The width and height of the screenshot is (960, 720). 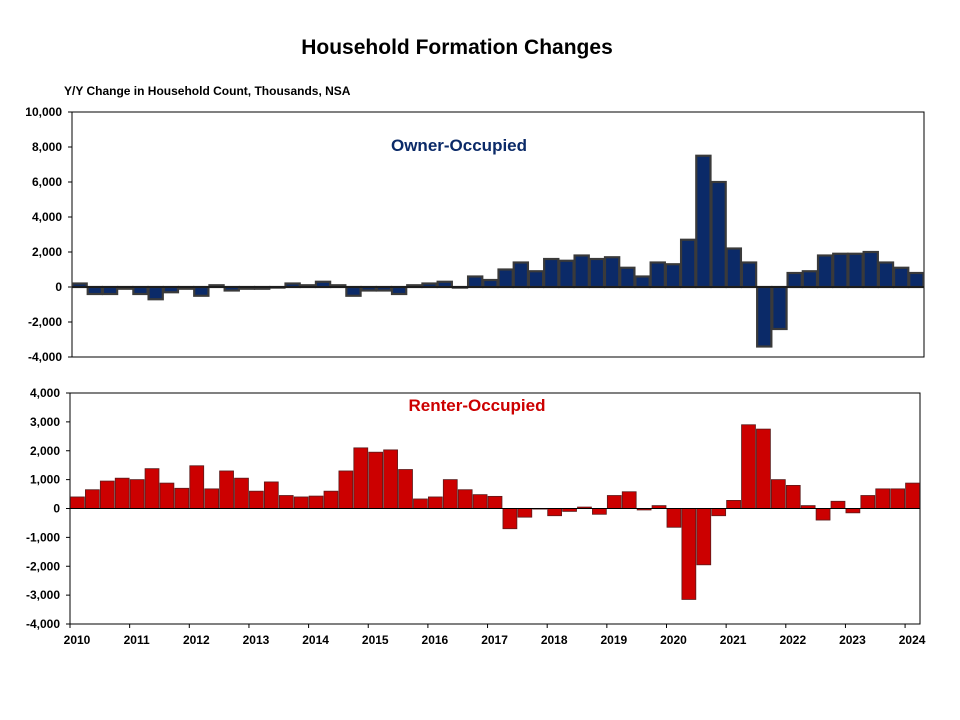 What do you see at coordinates (792, 640) in the screenshot?
I see `x-tick-label: 2022` at bounding box center [792, 640].